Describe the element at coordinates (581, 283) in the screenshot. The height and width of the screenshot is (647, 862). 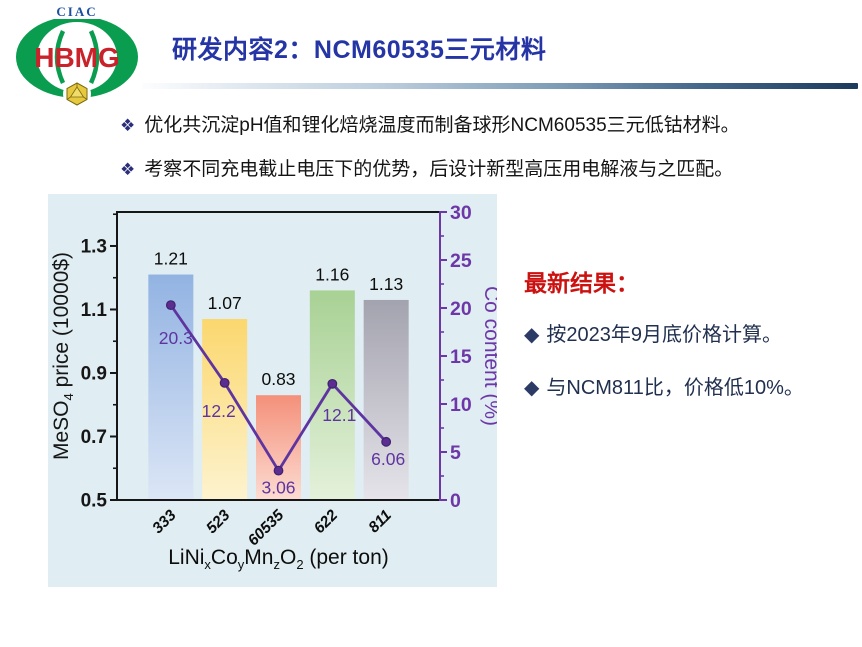
I see `results-heading: 最新结果：` at that location.